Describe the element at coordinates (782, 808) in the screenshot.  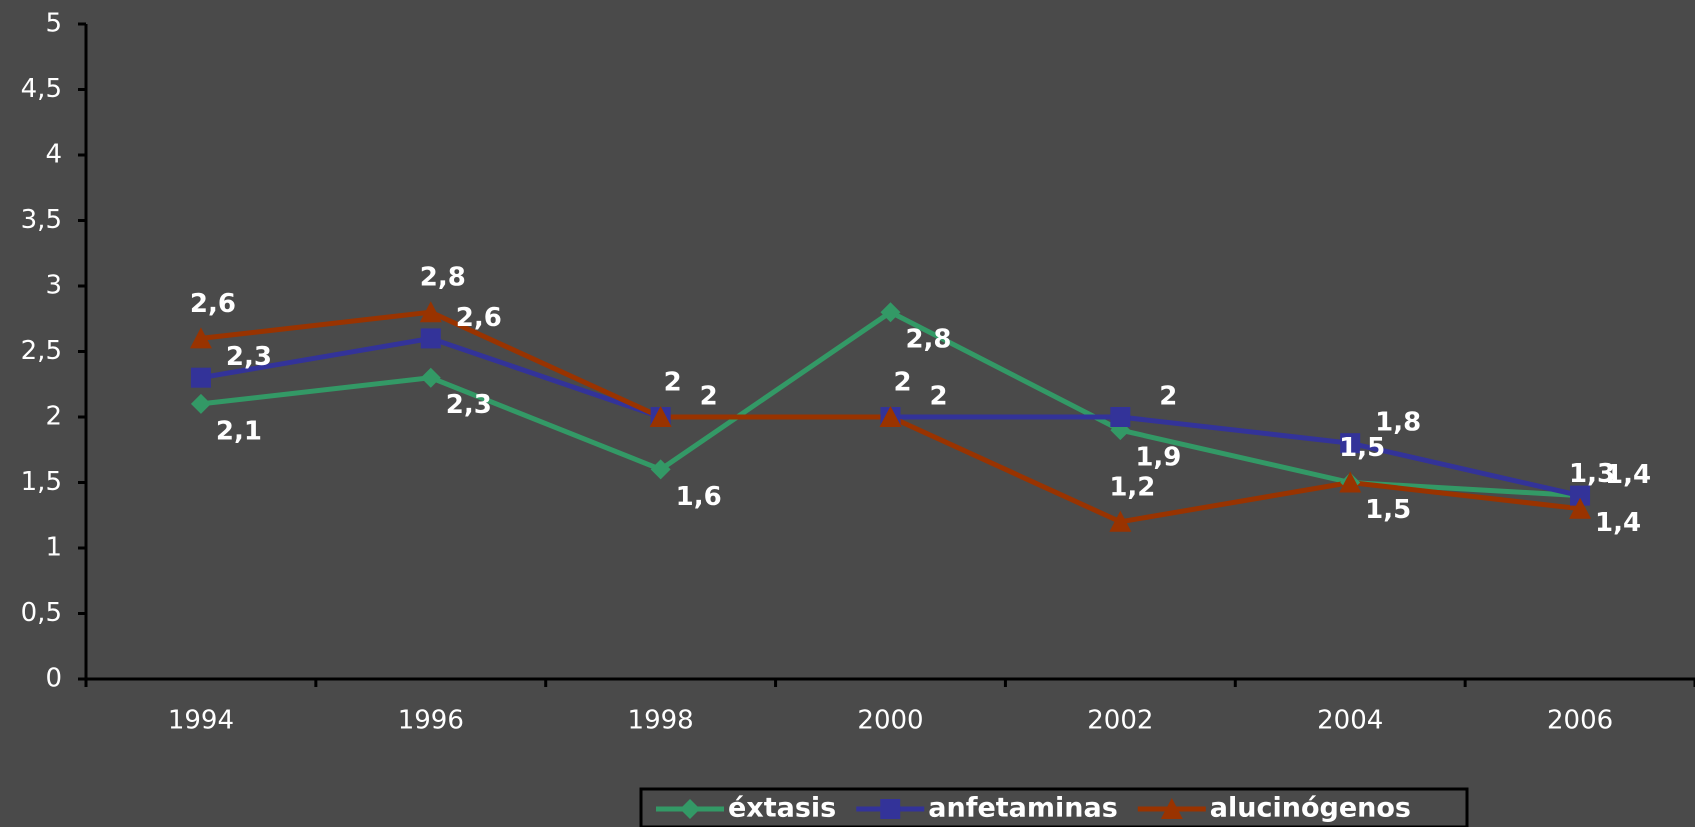
I see `legend-label: éxtasis` at that location.